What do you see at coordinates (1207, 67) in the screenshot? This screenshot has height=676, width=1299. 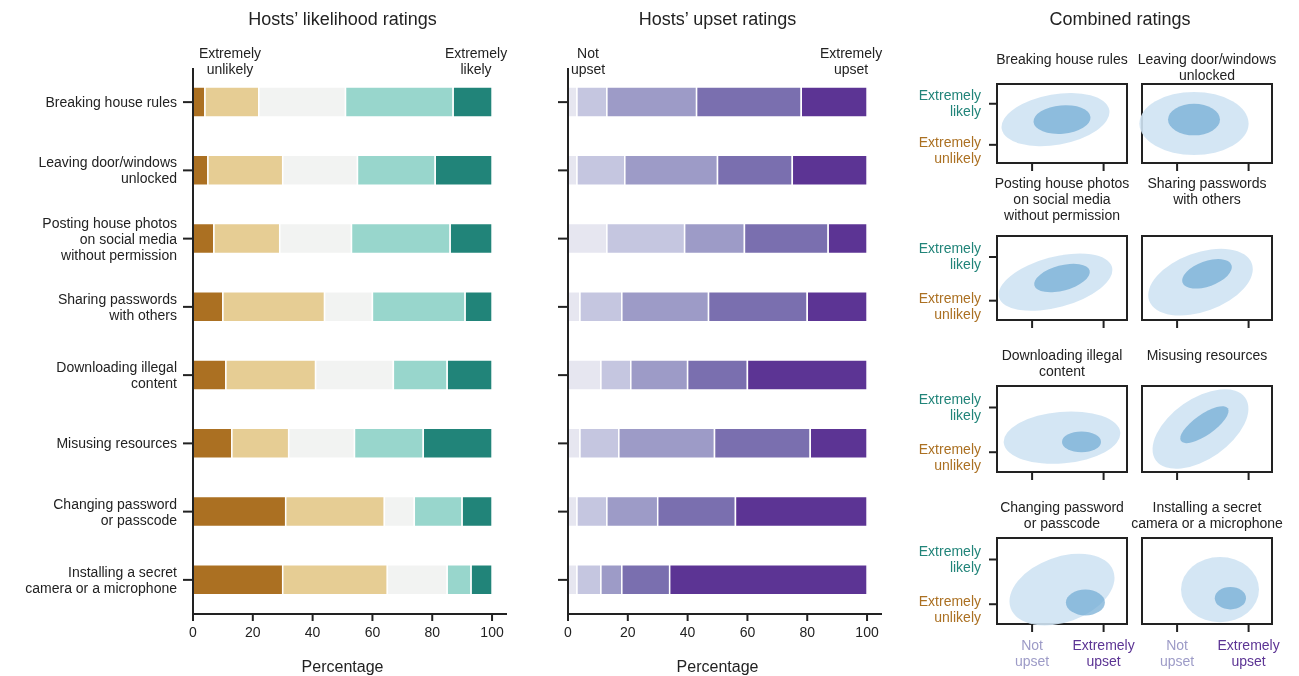 I see `category-label: Leaving door/windows unlocked` at bounding box center [1207, 67].